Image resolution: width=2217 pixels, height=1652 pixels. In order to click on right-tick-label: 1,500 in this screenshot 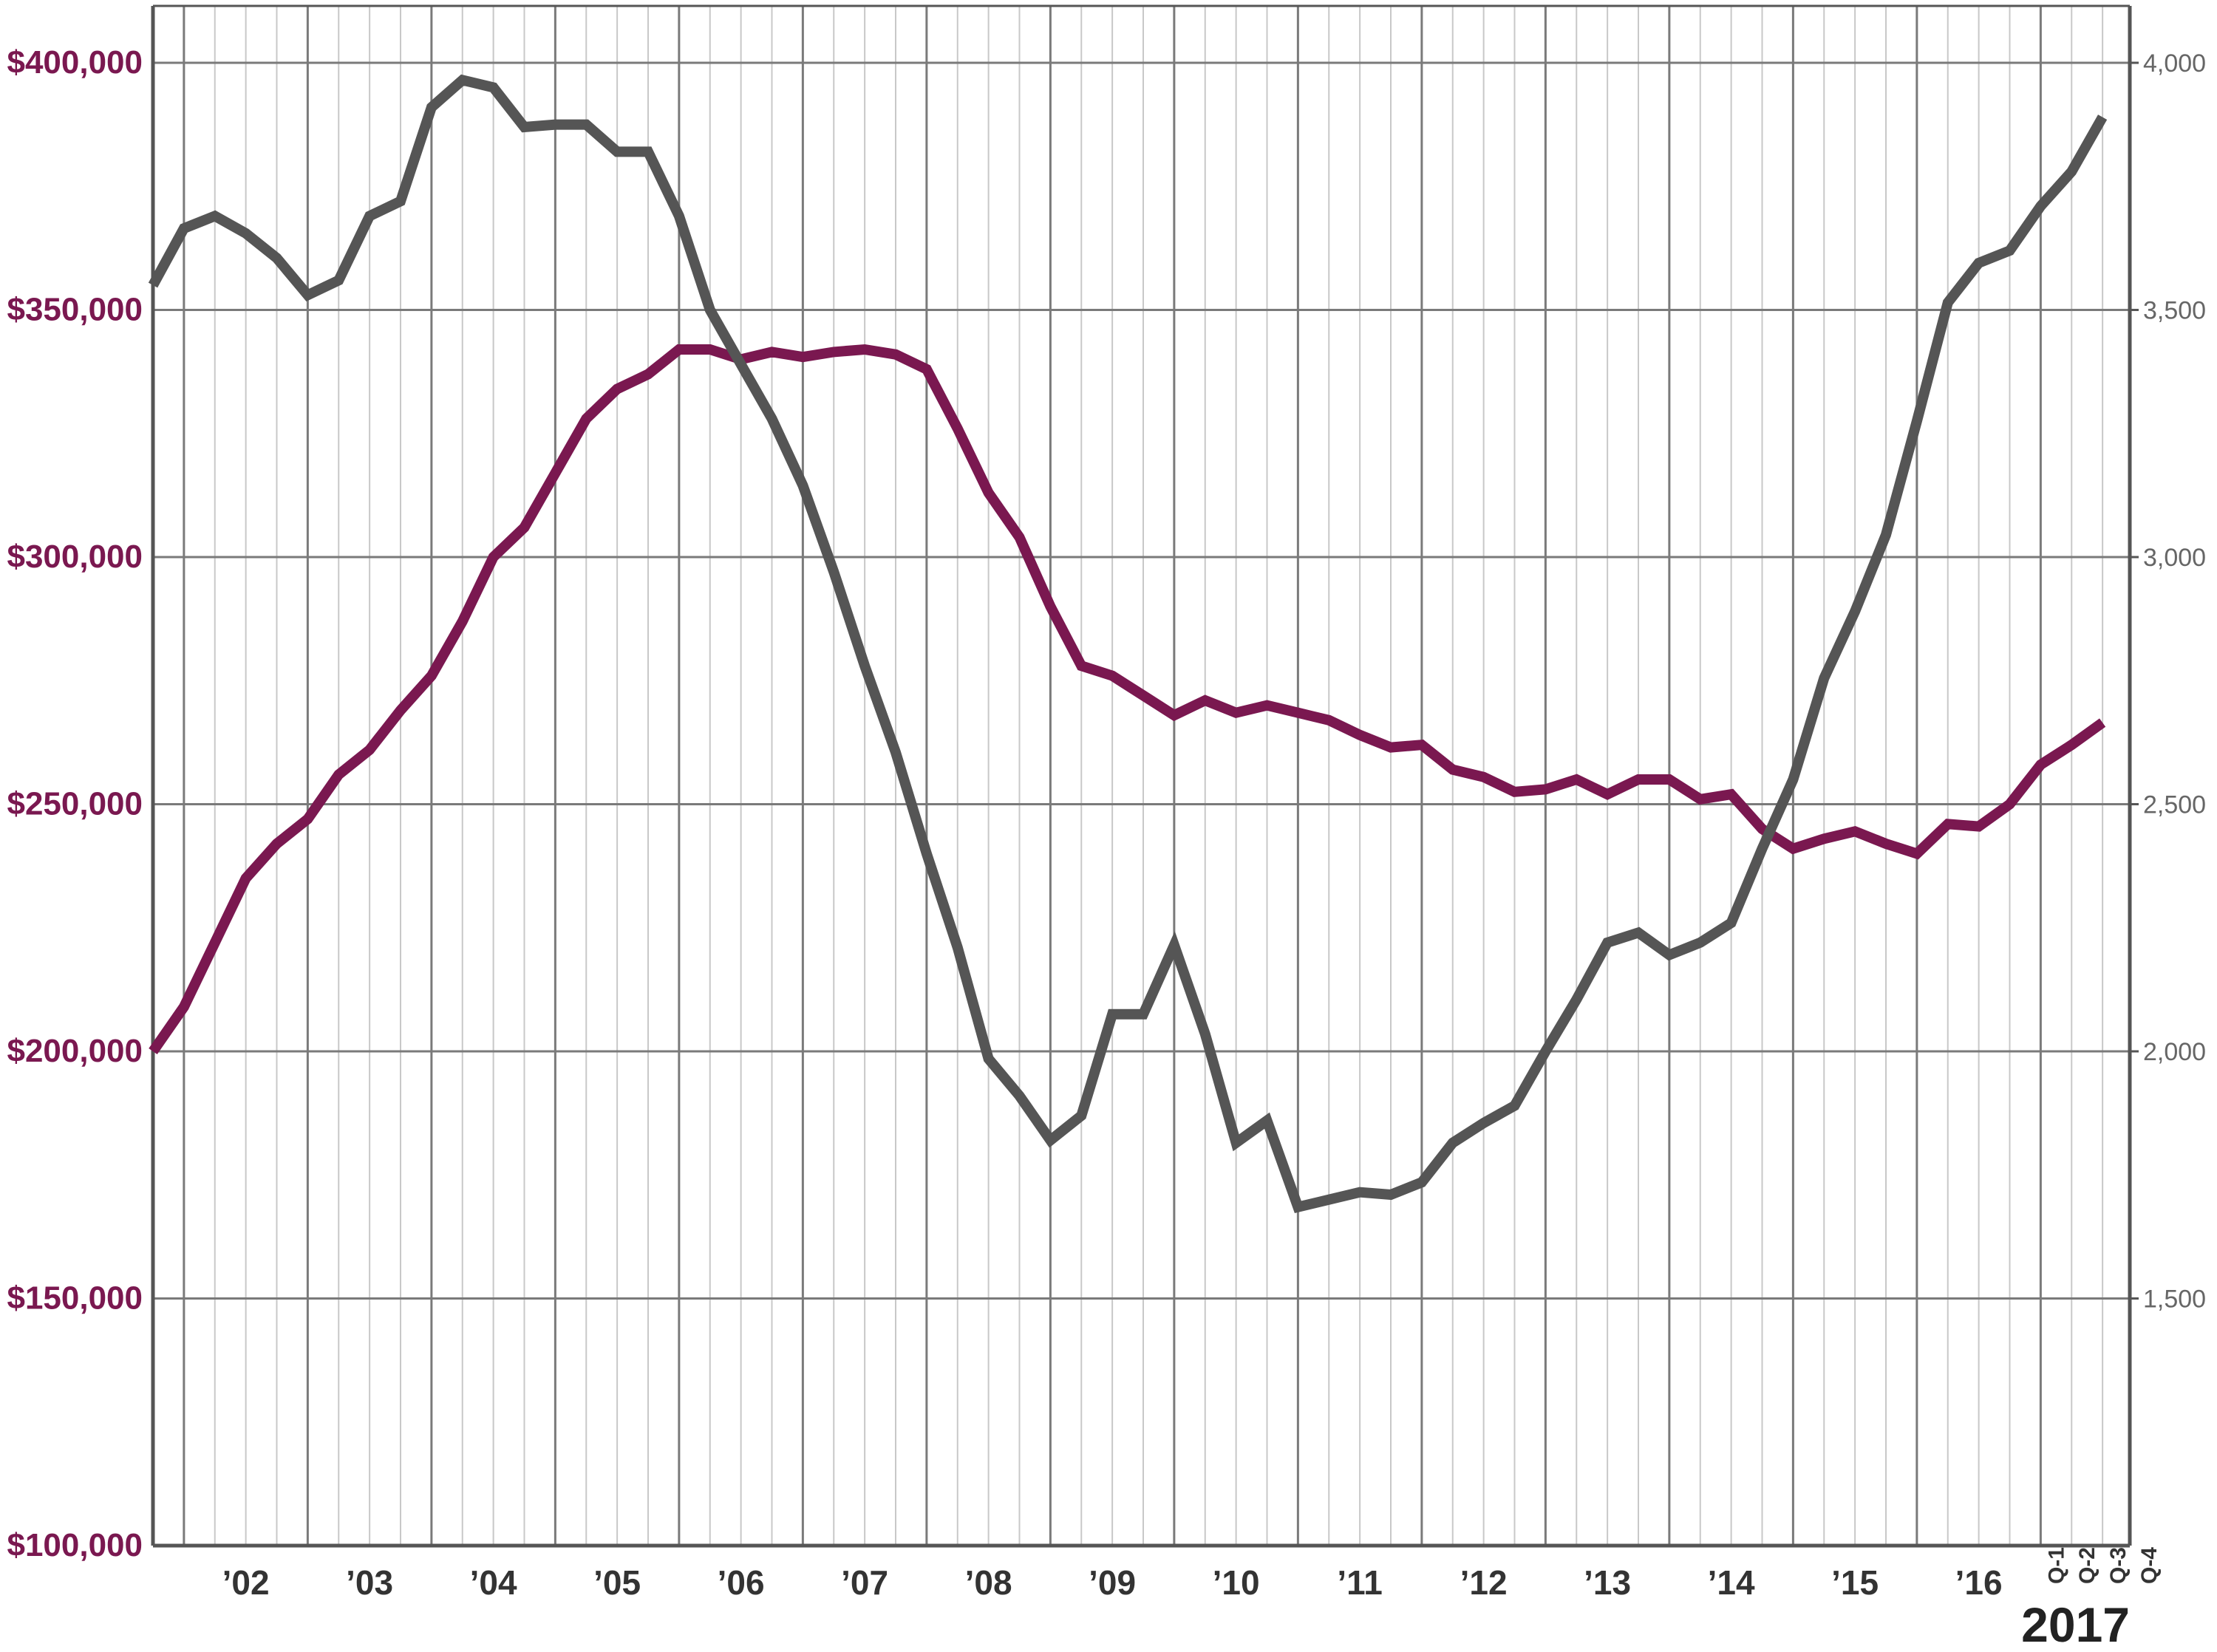, I will do `click(2174, 1300)`.